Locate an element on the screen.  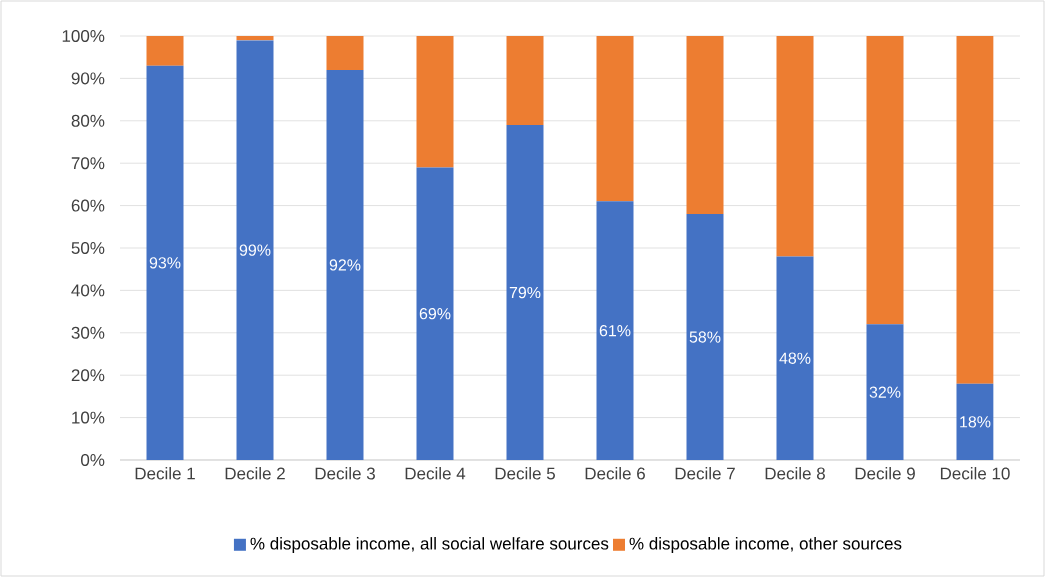
y-tick-label: 60% is located at coordinates (88, 205).